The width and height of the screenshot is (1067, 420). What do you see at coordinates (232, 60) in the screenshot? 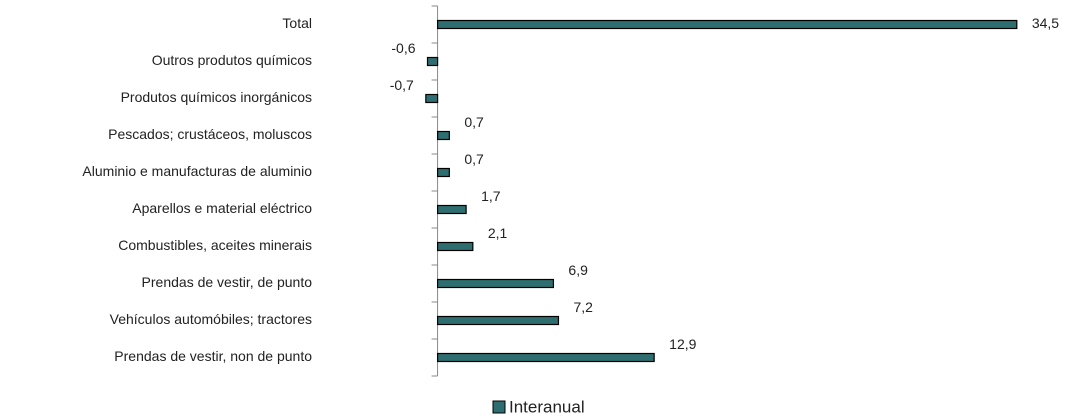
I see `y-tick-label: Outros produtos químicos` at bounding box center [232, 60].